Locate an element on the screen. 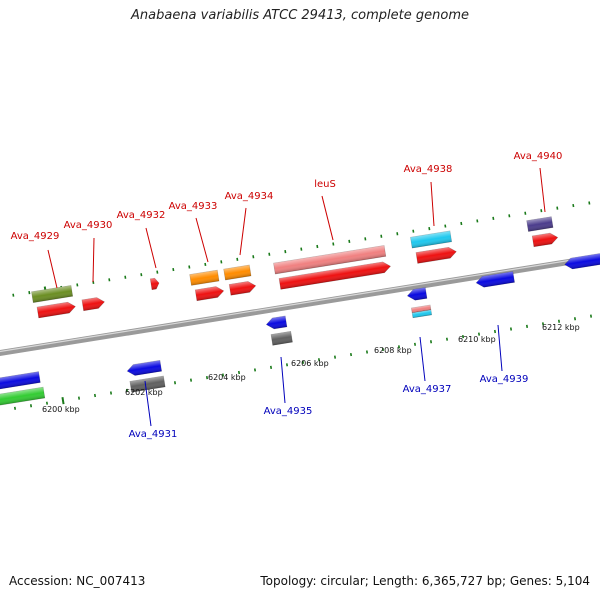 This screenshot has height=600, width=600. feature-ava-4940-shade is located at coordinates (545, 240).